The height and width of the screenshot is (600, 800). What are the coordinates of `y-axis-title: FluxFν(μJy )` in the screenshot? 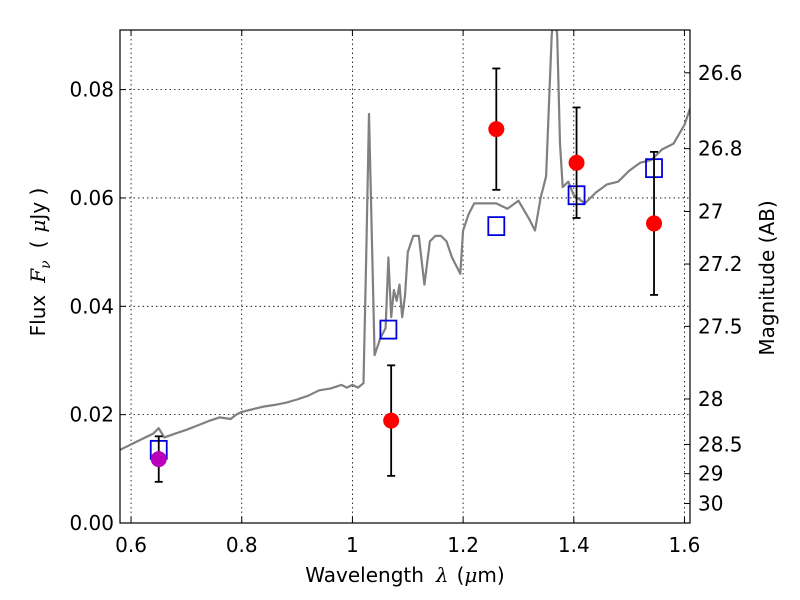 It's located at (40, 262).